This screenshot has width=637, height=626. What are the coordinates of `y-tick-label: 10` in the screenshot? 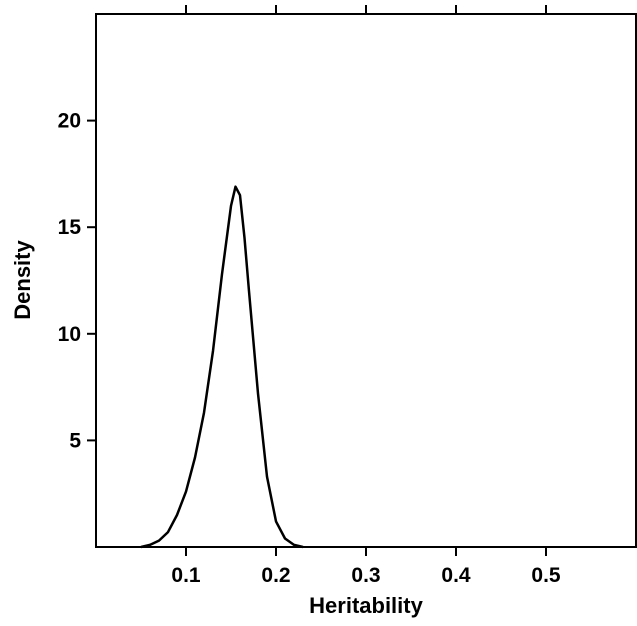 It's located at (69, 334).